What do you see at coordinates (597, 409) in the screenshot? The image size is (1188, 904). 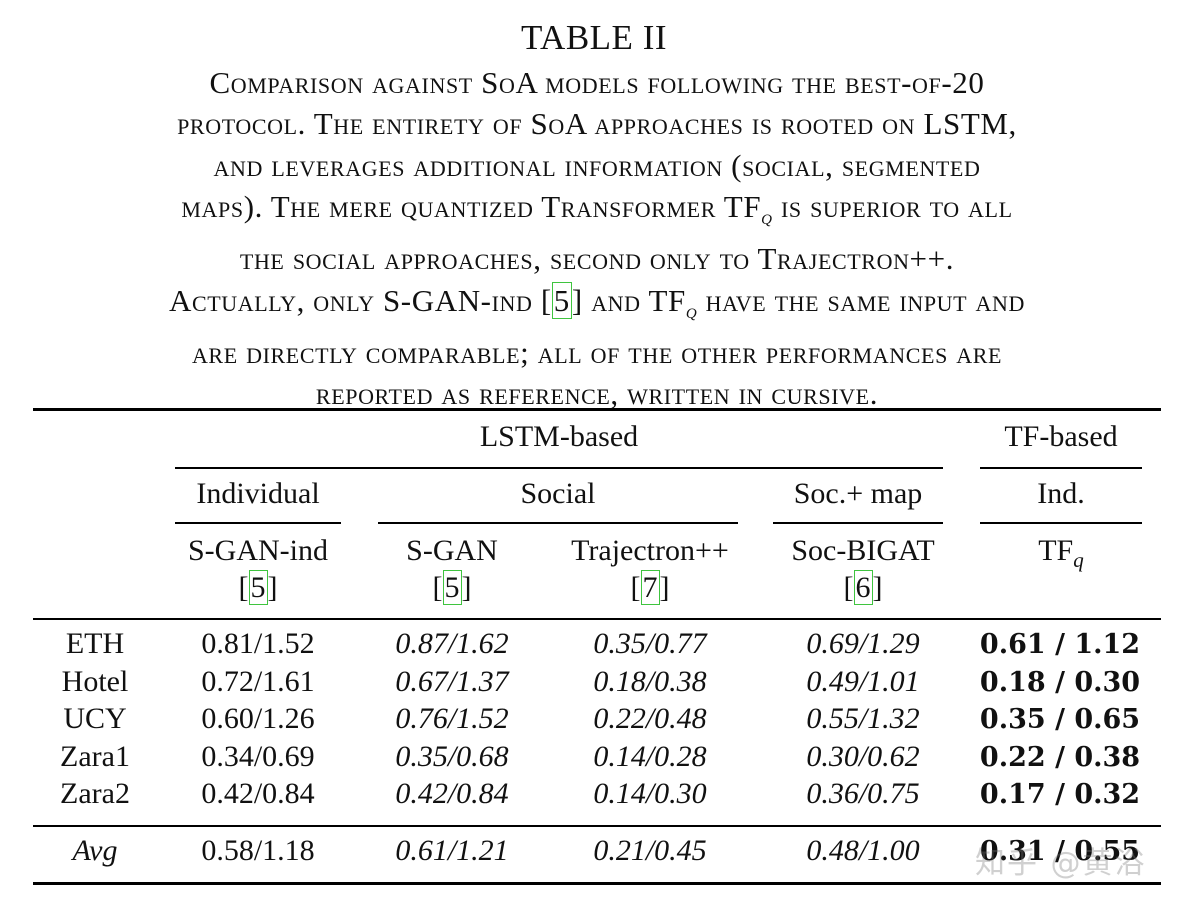 I see `top-rule` at bounding box center [597, 409].